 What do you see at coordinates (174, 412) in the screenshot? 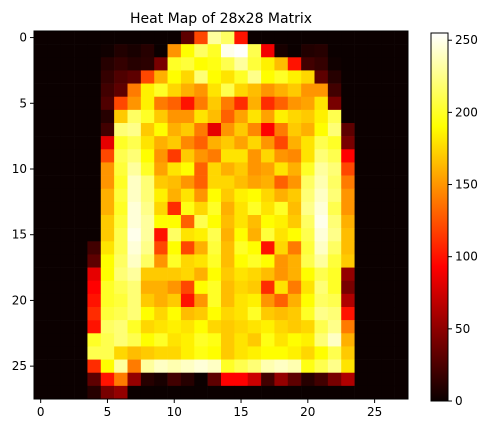
I see `x-tick-label: 10` at bounding box center [174, 412].